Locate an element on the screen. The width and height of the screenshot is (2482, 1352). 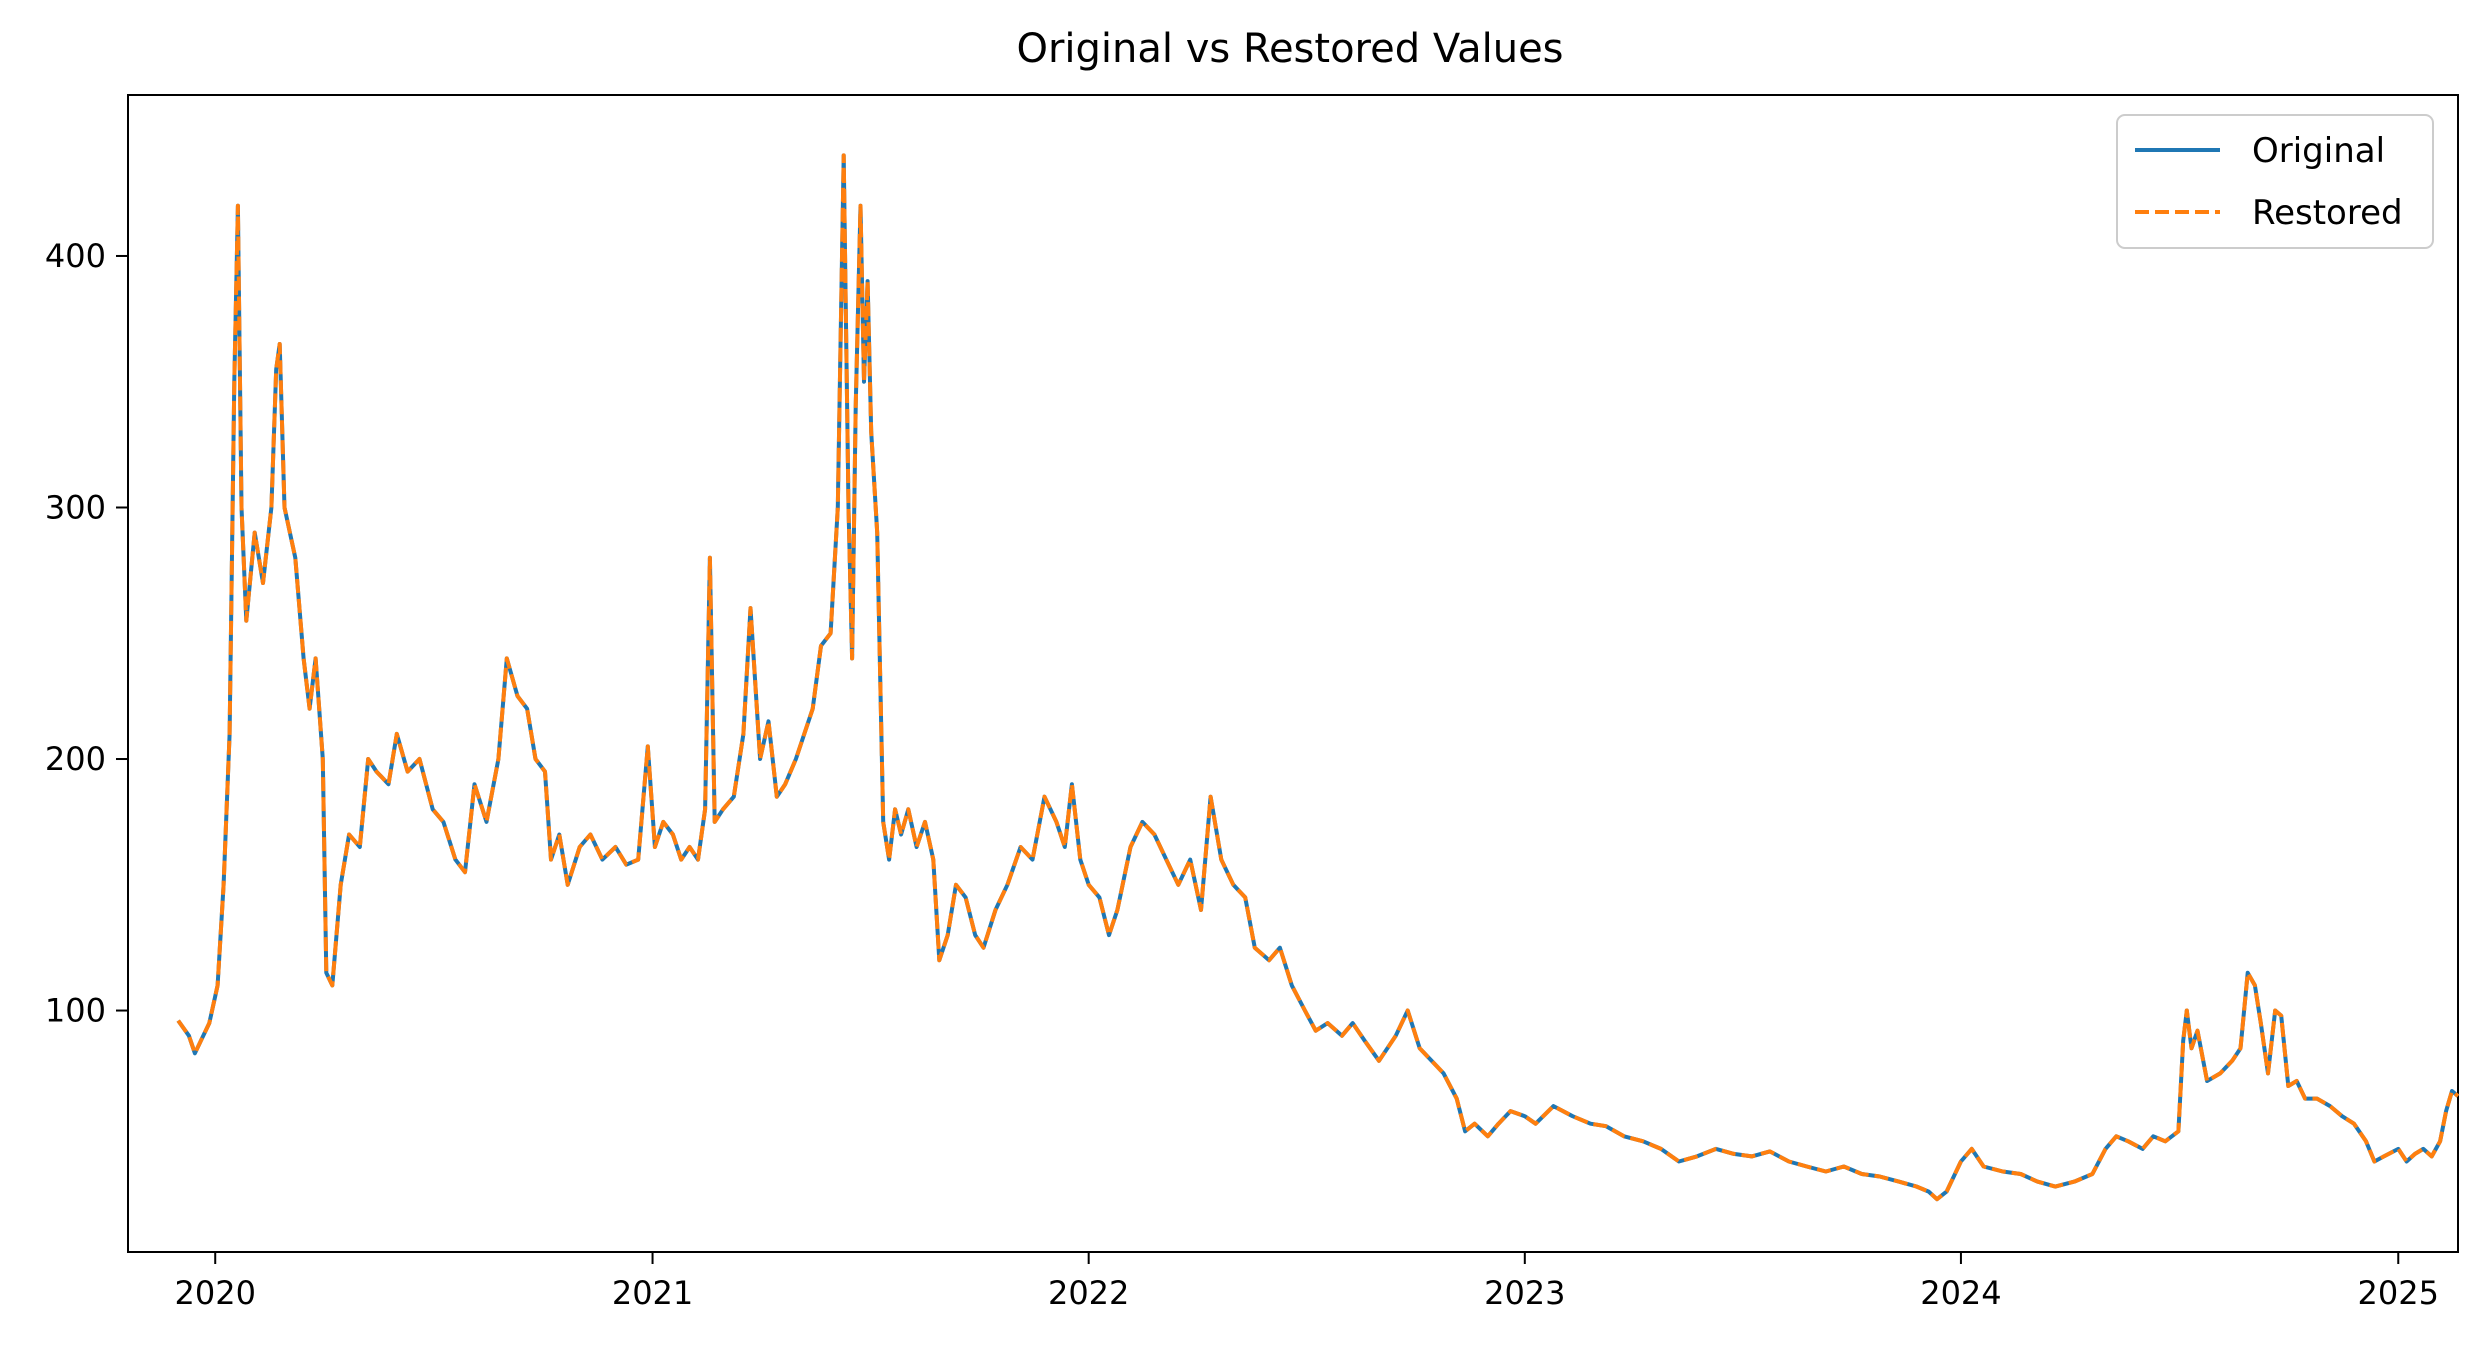
y-tick-label: 400 is located at coordinates (75, 256).